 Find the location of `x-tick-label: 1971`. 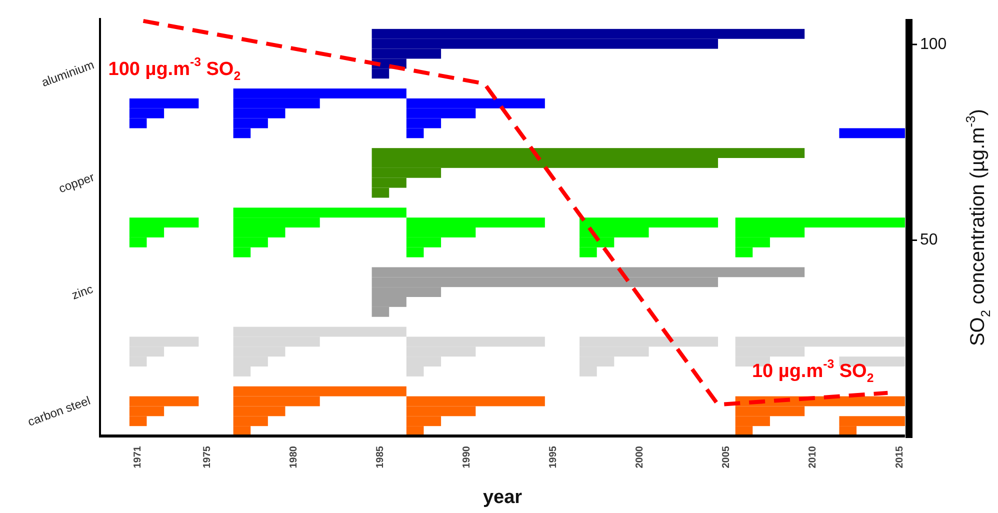

x-tick-label: 1971 is located at coordinates (138, 457).